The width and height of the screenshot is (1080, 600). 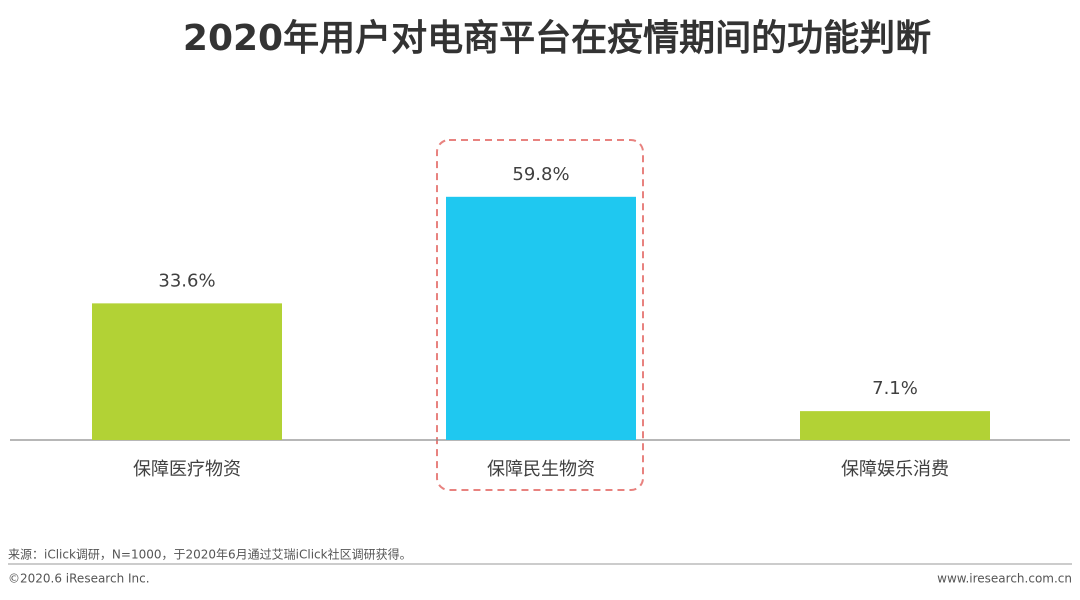 I want to click on website: www.iresearch.com.cn, so click(x=1004, y=579).